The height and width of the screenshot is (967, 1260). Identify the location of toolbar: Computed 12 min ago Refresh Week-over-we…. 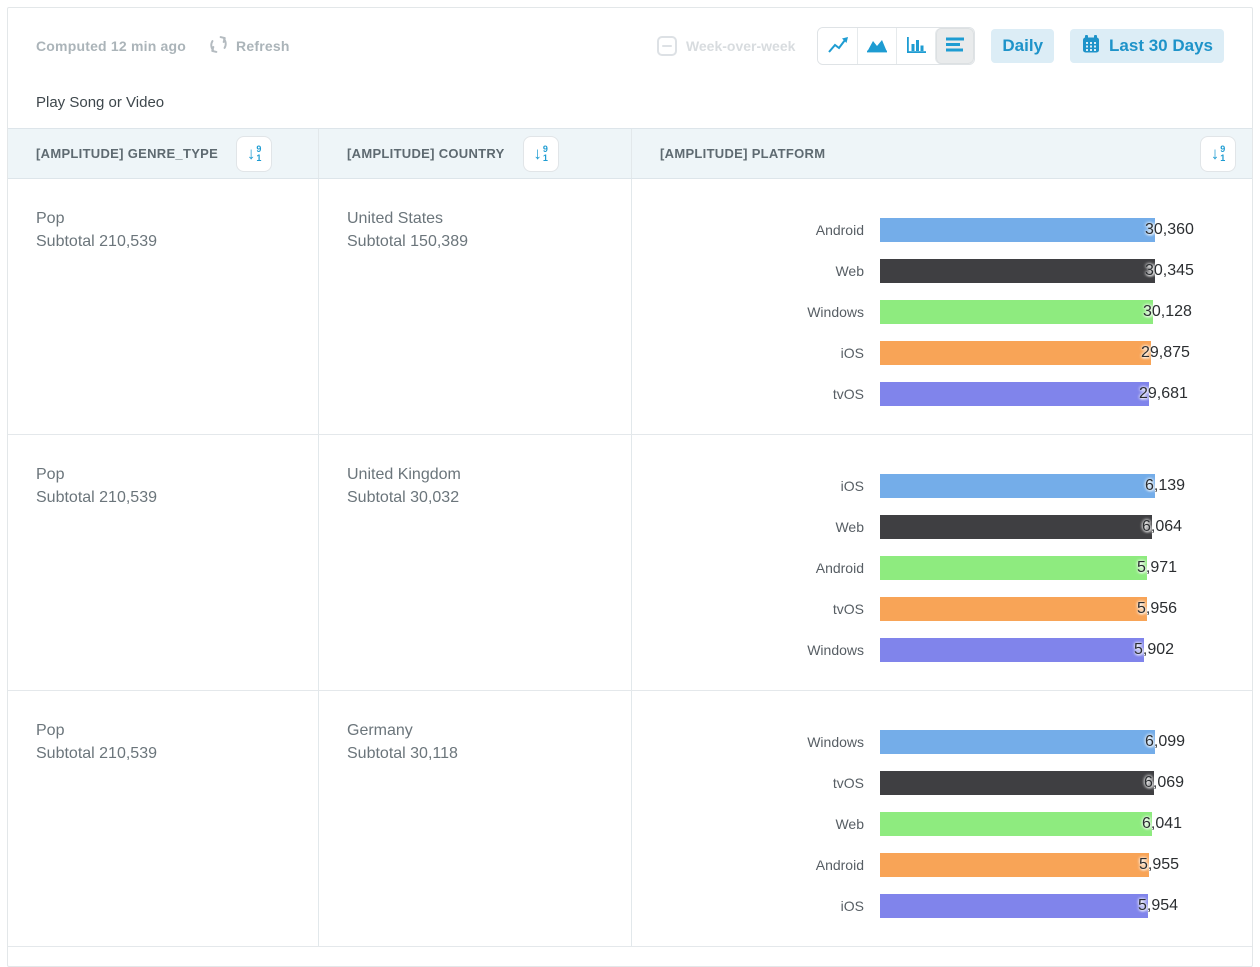
(630, 46).